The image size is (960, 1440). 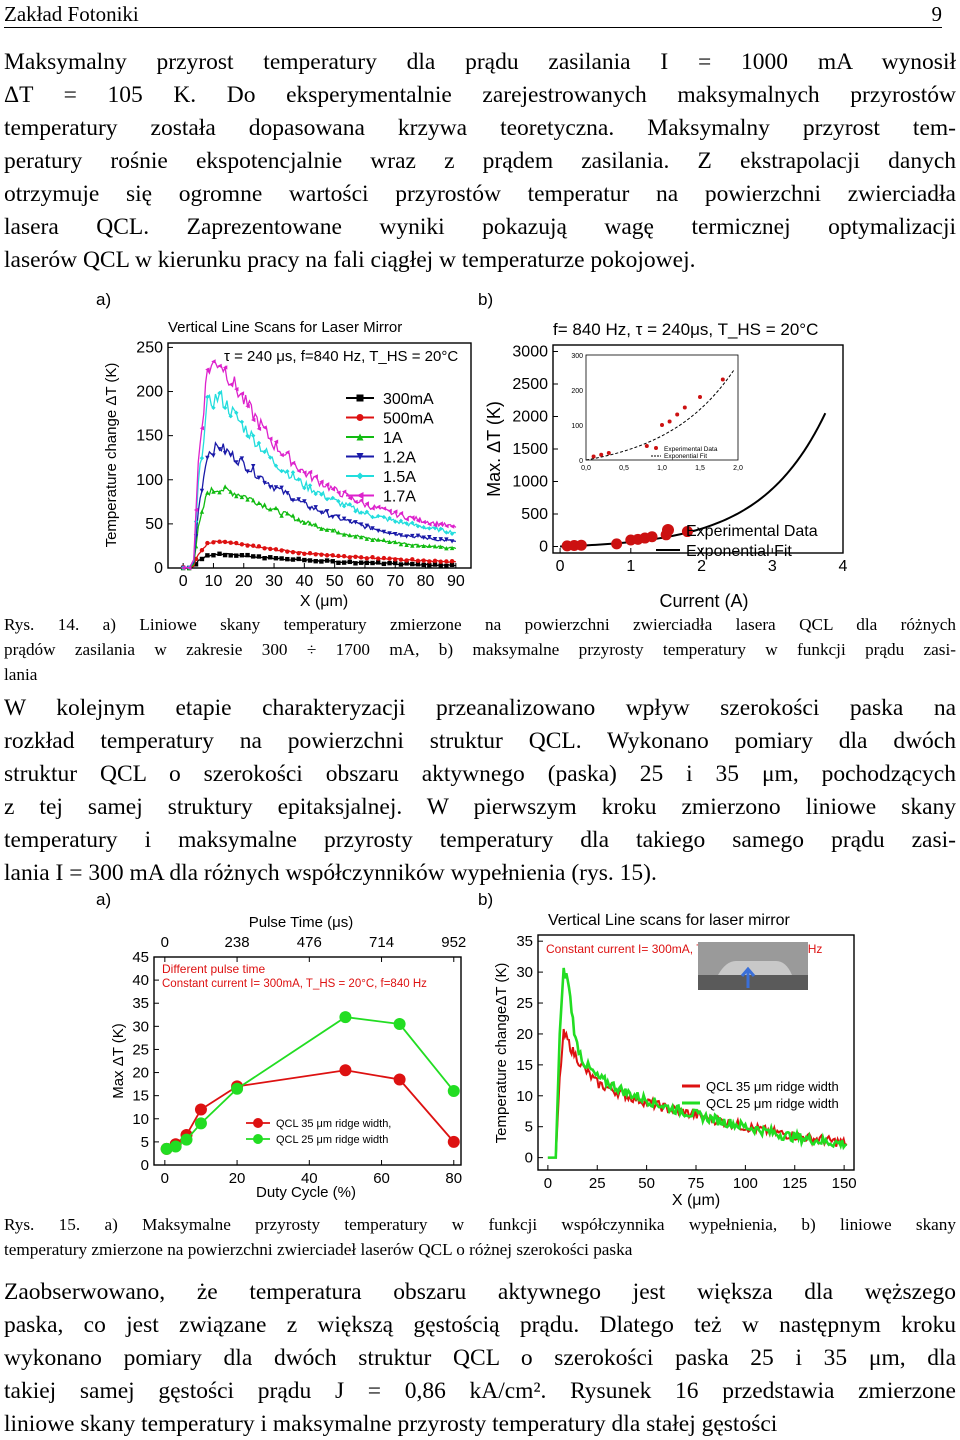 I want to click on legend-label: 500mA, so click(x=408, y=419).